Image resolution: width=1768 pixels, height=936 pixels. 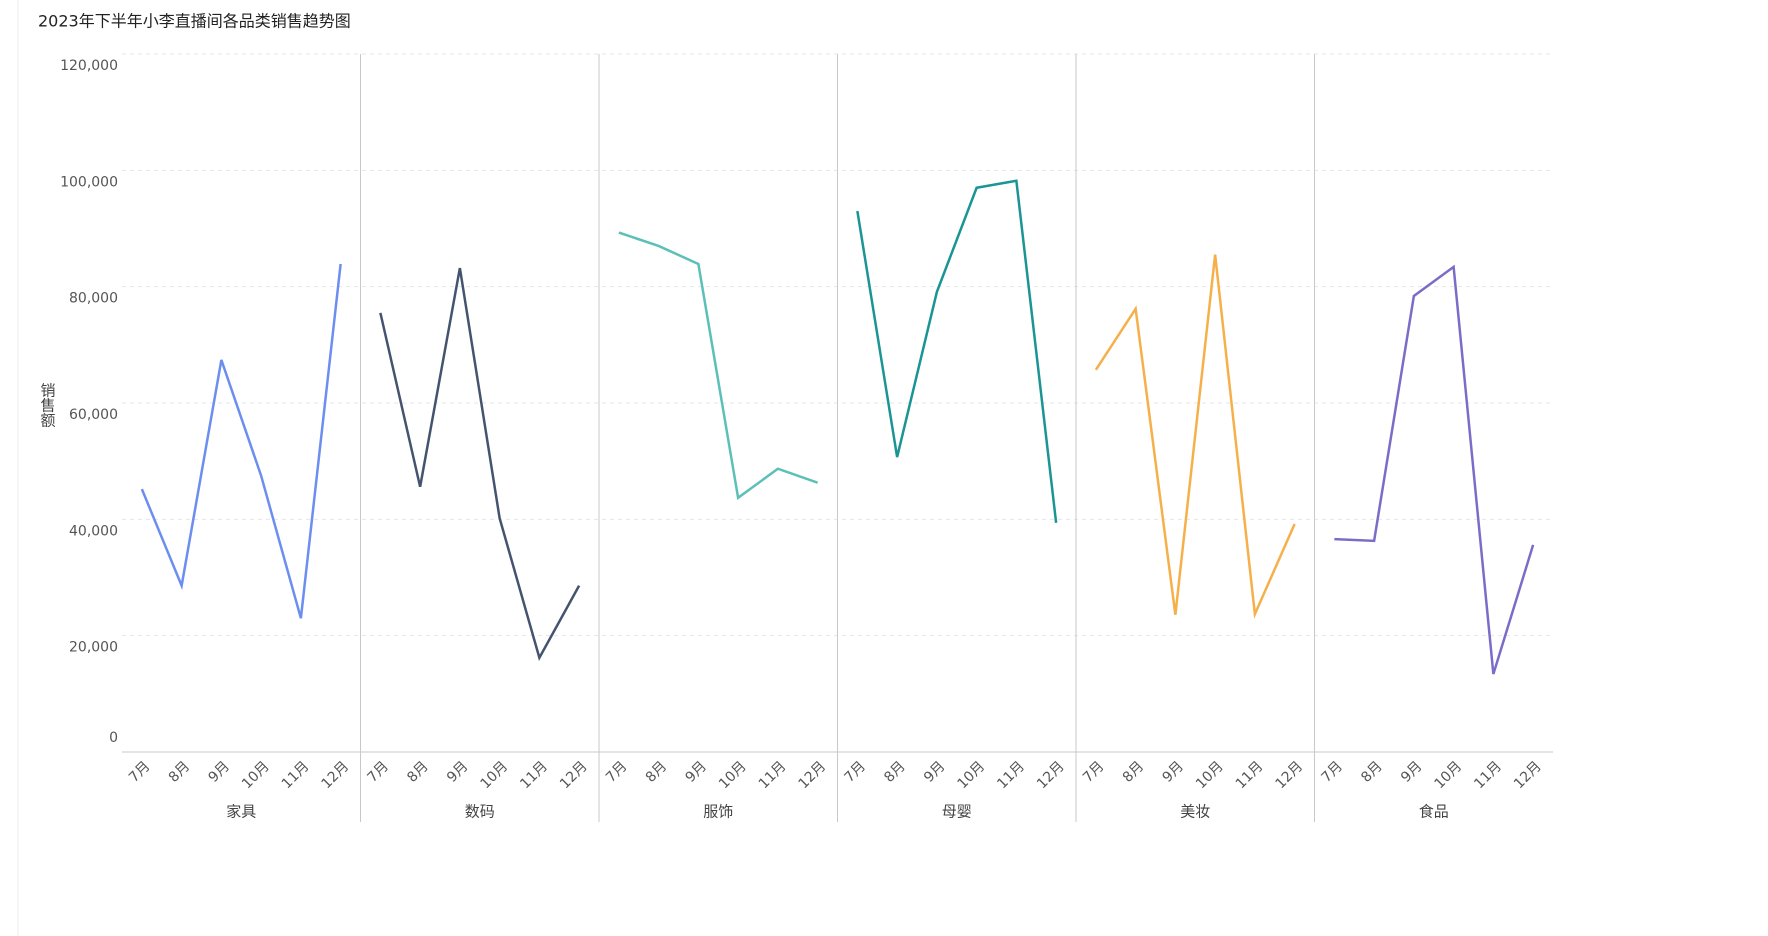 I want to click on y-tick-label: 0, so click(x=113, y=738).